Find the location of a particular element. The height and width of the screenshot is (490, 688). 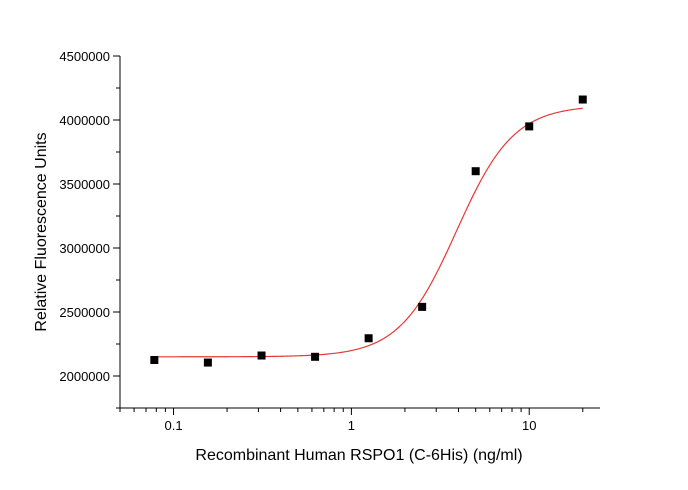

x-axis: 0.1 1 10 is located at coordinates (359, 420).